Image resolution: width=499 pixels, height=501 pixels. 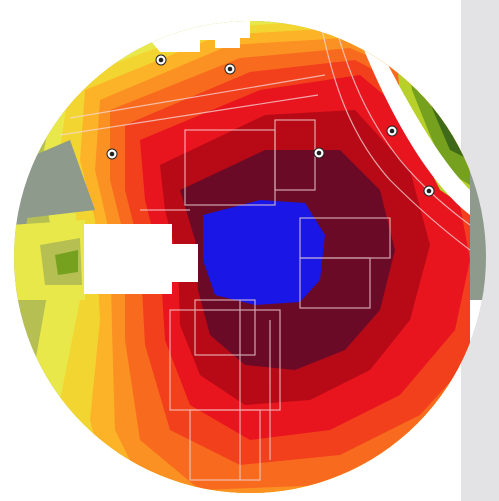 I want to click on left-pocket-green, so click(x=66, y=262).